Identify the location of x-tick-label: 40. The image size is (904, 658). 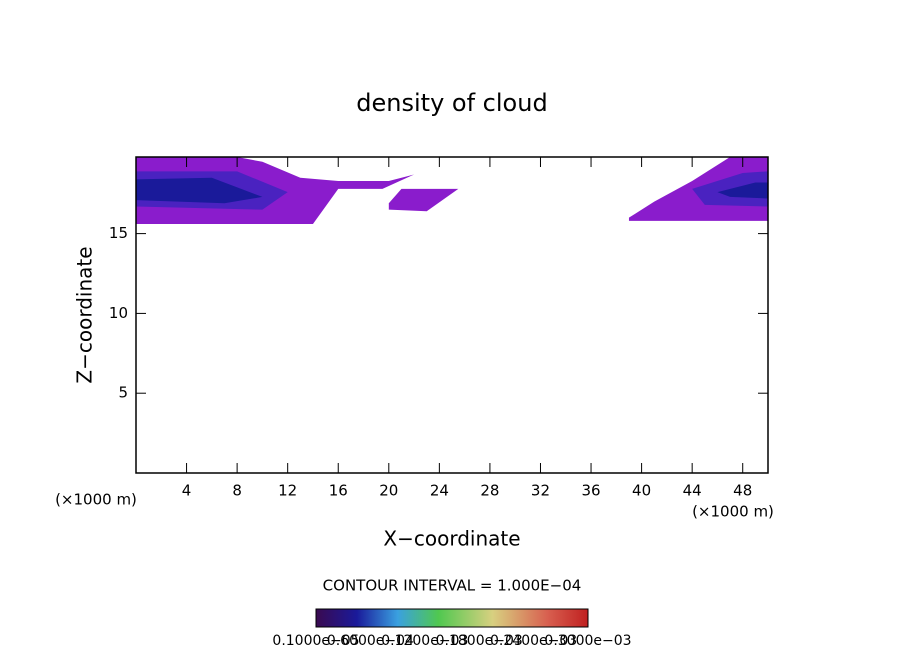
(641, 491).